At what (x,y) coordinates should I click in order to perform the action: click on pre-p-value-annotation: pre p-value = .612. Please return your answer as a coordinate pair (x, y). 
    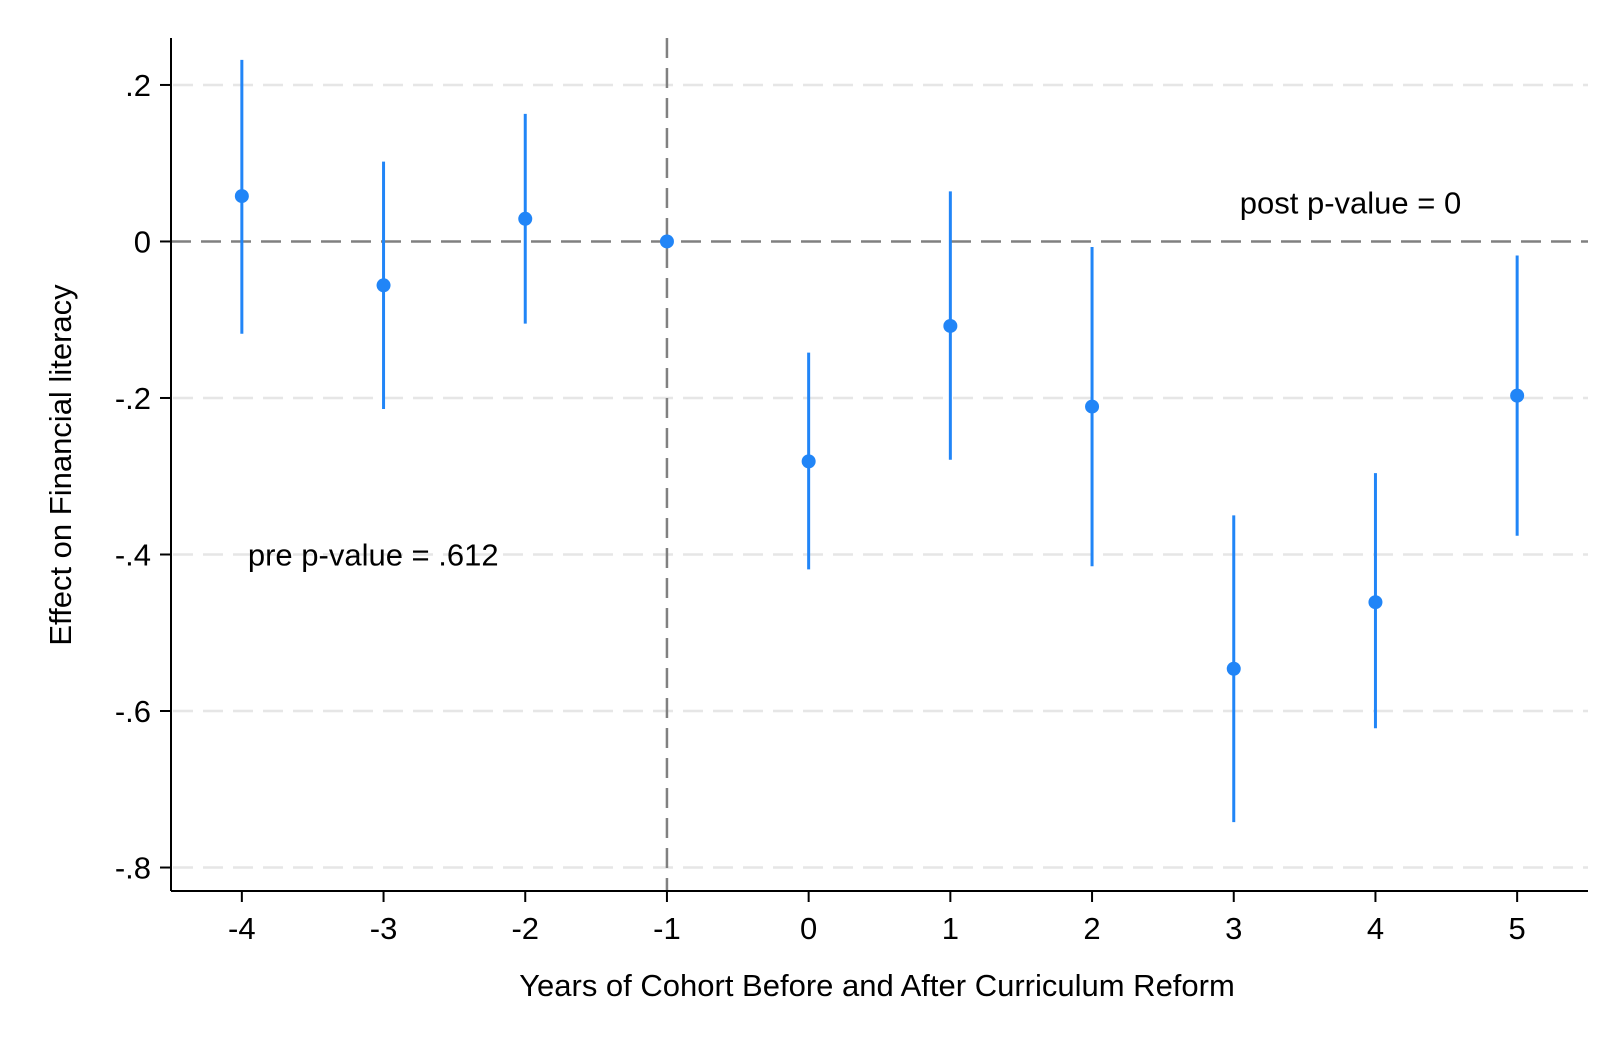
    Looking at the image, I should click on (373, 554).